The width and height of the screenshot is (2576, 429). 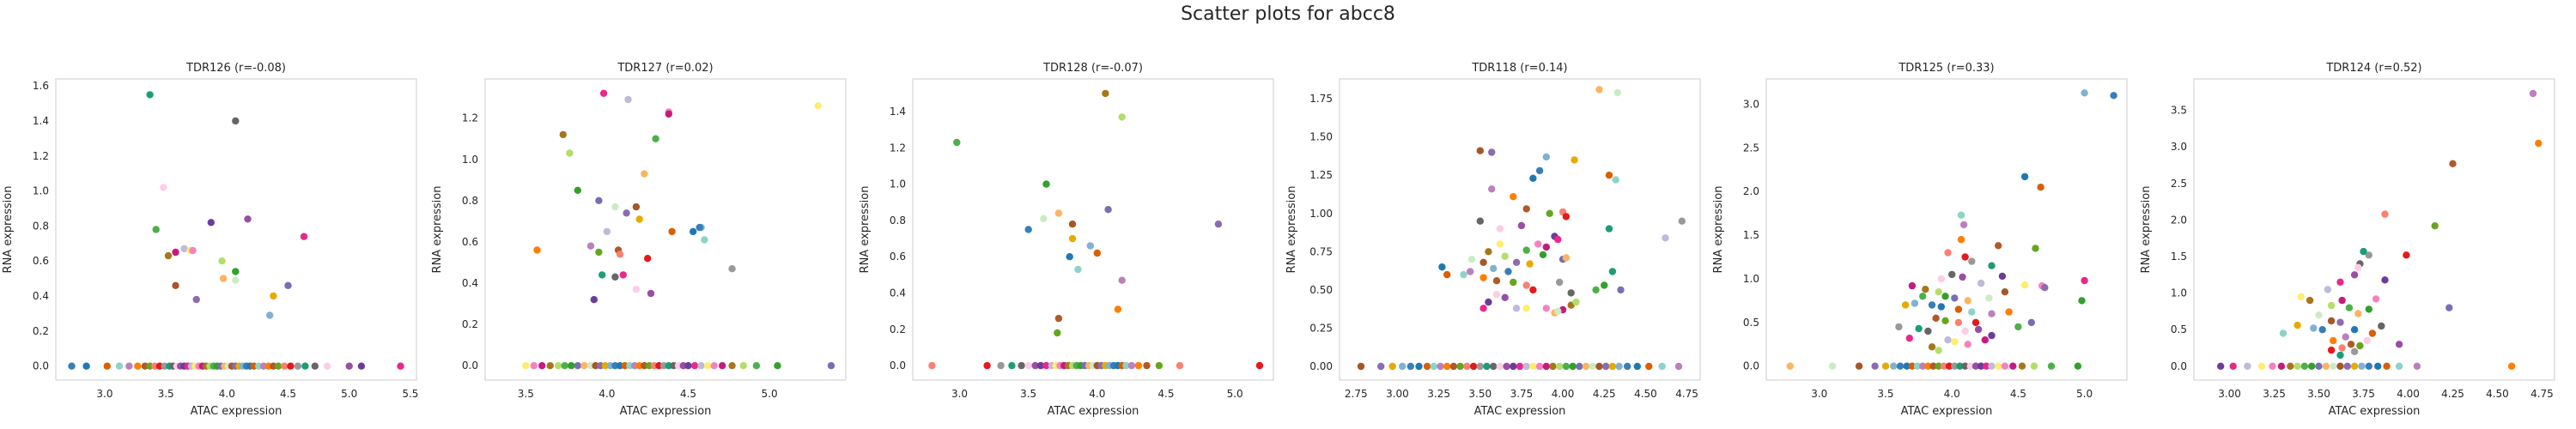 What do you see at coordinates (237, 411) in the screenshot?
I see `x-axis-label: ATAC expression` at bounding box center [237, 411].